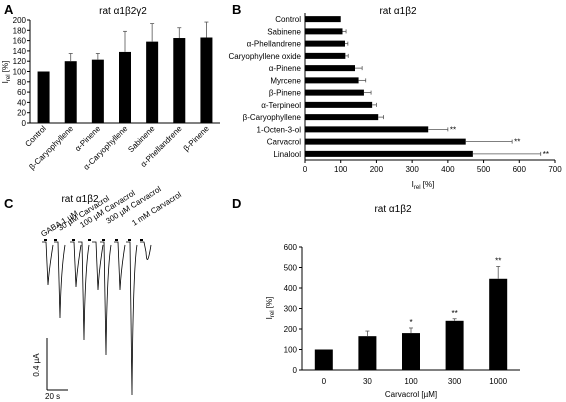 This screenshot has height=402, width=566. What do you see at coordinates (236, 203) in the screenshot?
I see `panel-letter-d: D` at bounding box center [236, 203].